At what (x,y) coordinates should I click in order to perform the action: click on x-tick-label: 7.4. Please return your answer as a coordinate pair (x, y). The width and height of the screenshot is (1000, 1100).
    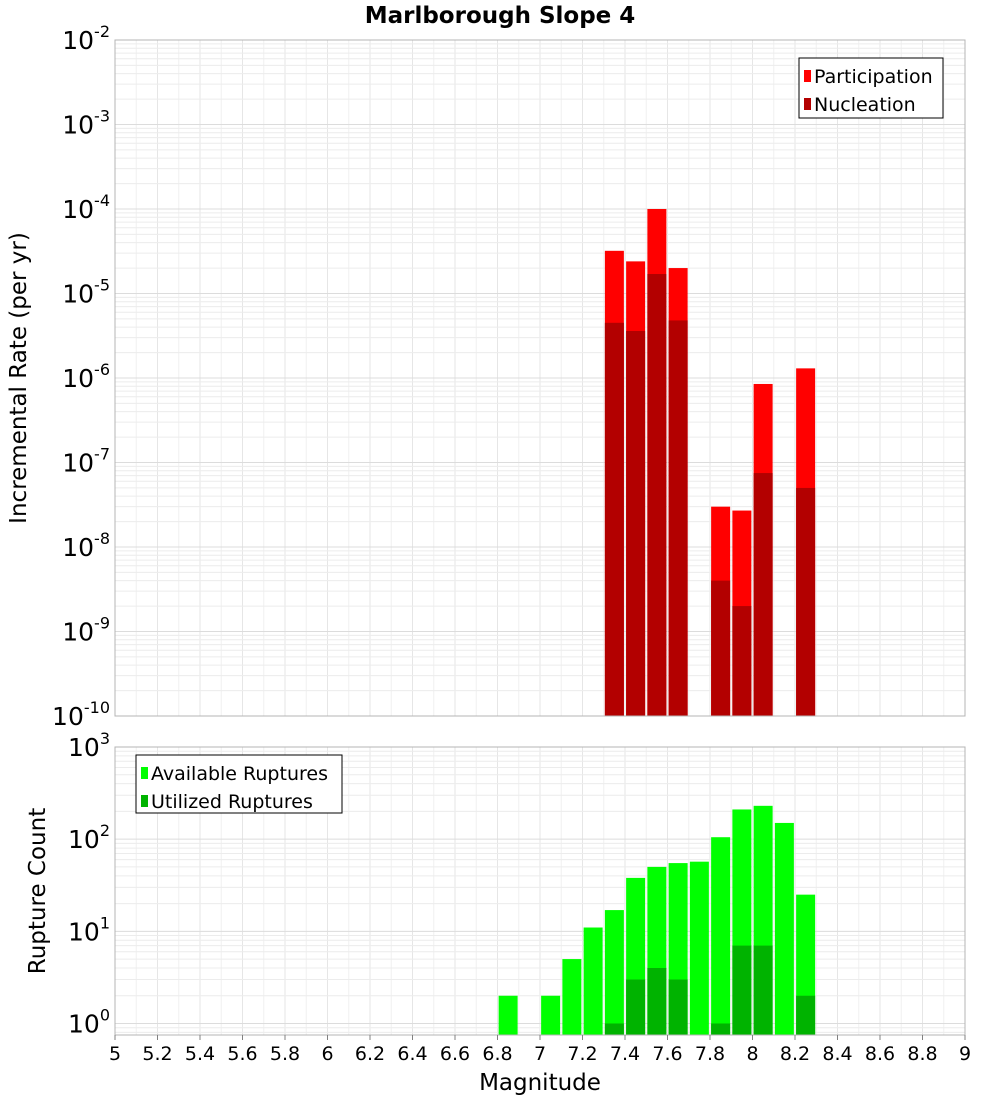
    Looking at the image, I should click on (625, 1054).